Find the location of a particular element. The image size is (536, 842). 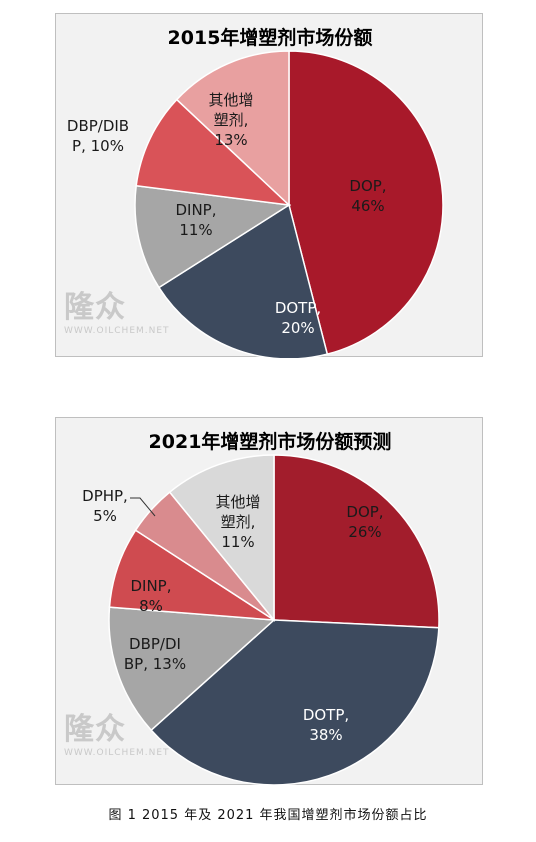

watermark-logo-1: 隆众 is located at coordinates (95, 307).